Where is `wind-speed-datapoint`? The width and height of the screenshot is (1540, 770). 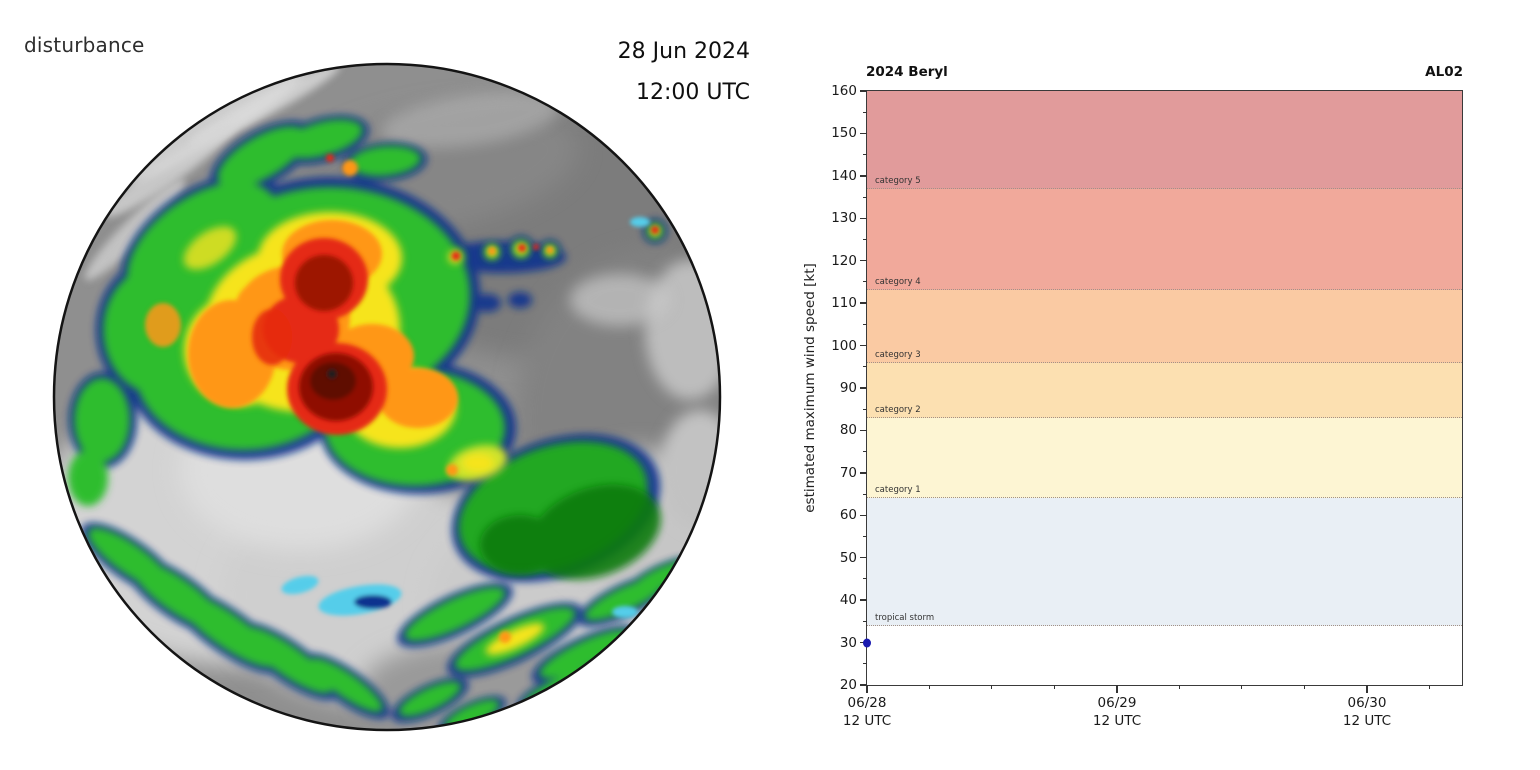
wind-speed-datapoint is located at coordinates (867, 643).